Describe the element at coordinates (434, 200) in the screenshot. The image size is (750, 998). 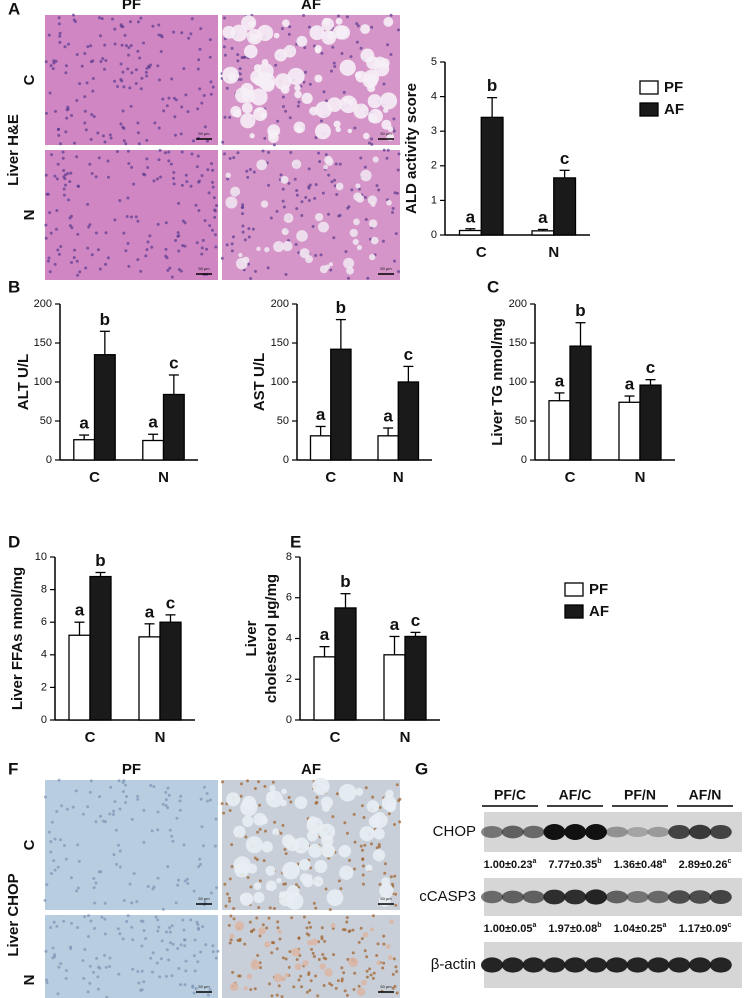
I see `y-tick-label: 1` at that location.